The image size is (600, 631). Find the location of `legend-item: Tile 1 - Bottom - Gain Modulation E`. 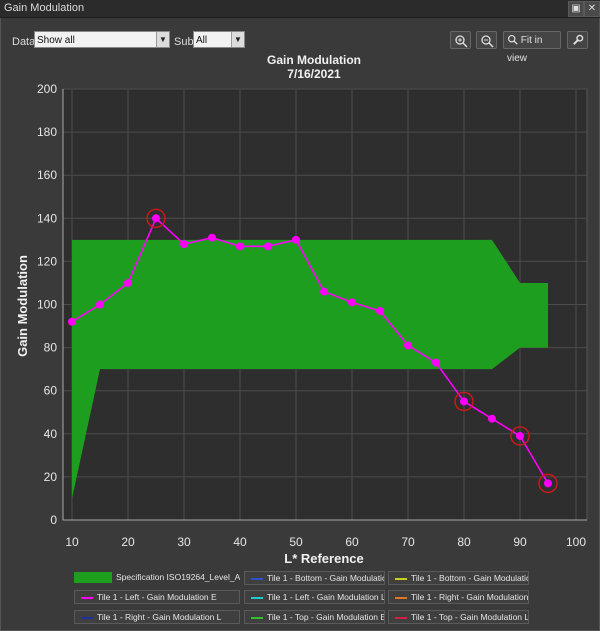

legend-item: Tile 1 - Bottom - Gain Modulation E is located at coordinates (314, 578).